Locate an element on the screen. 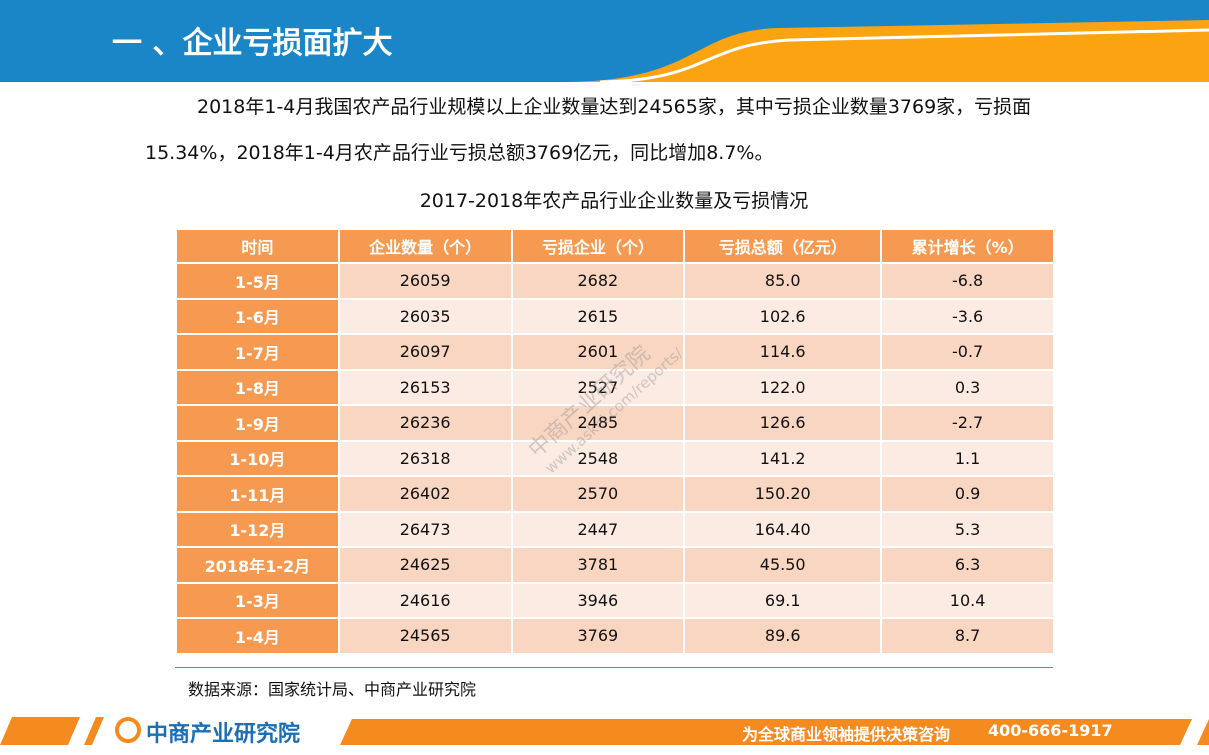  row-header: 1-5月 is located at coordinates (257, 281).